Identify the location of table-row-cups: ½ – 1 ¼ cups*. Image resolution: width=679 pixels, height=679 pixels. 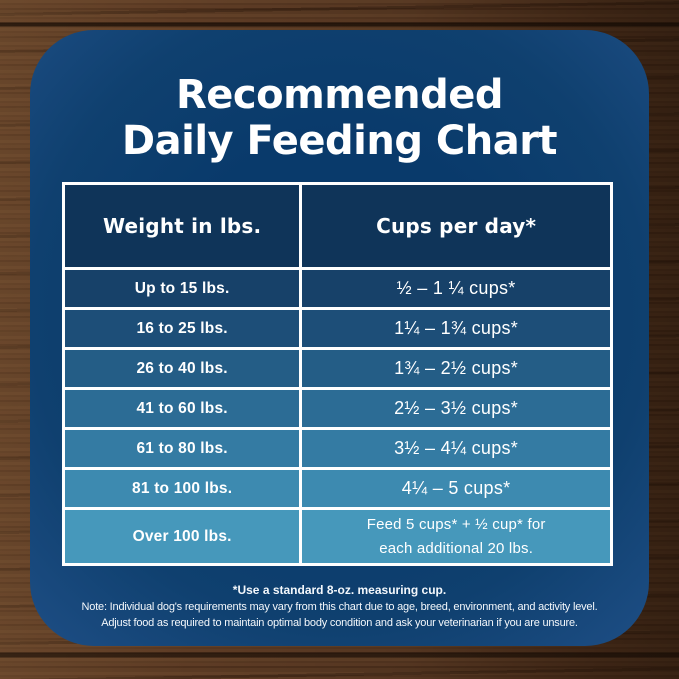
(456, 288).